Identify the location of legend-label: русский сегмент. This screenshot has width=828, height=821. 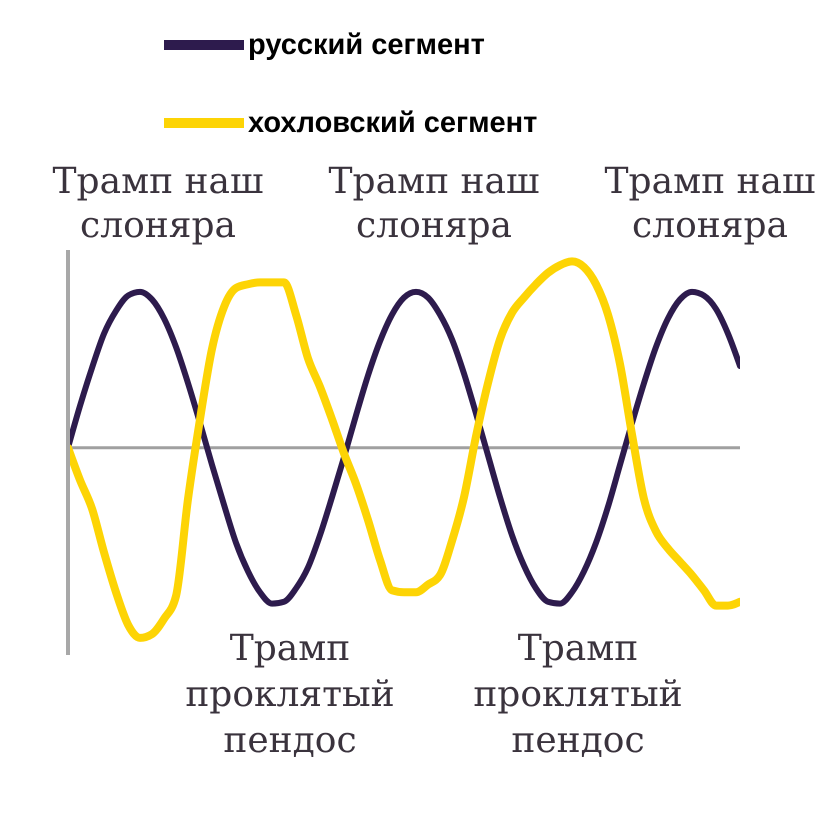
(366, 44).